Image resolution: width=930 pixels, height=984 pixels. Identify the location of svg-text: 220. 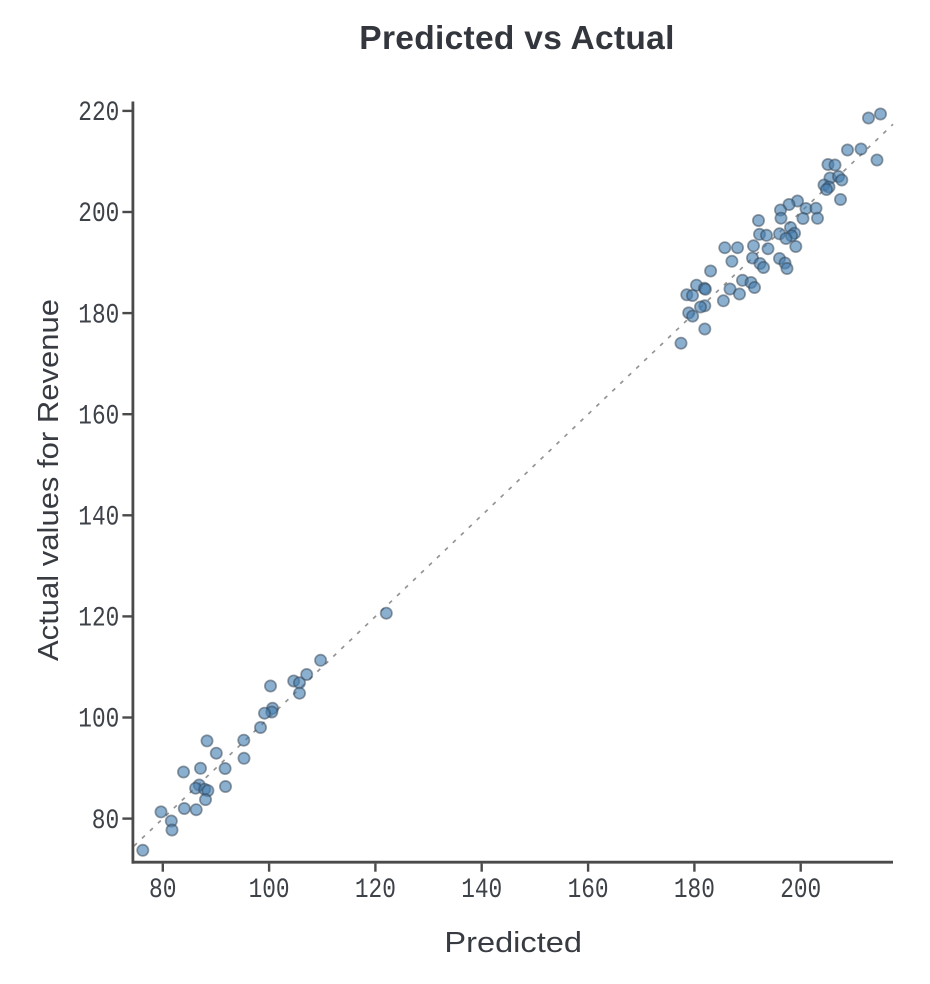
(98, 113).